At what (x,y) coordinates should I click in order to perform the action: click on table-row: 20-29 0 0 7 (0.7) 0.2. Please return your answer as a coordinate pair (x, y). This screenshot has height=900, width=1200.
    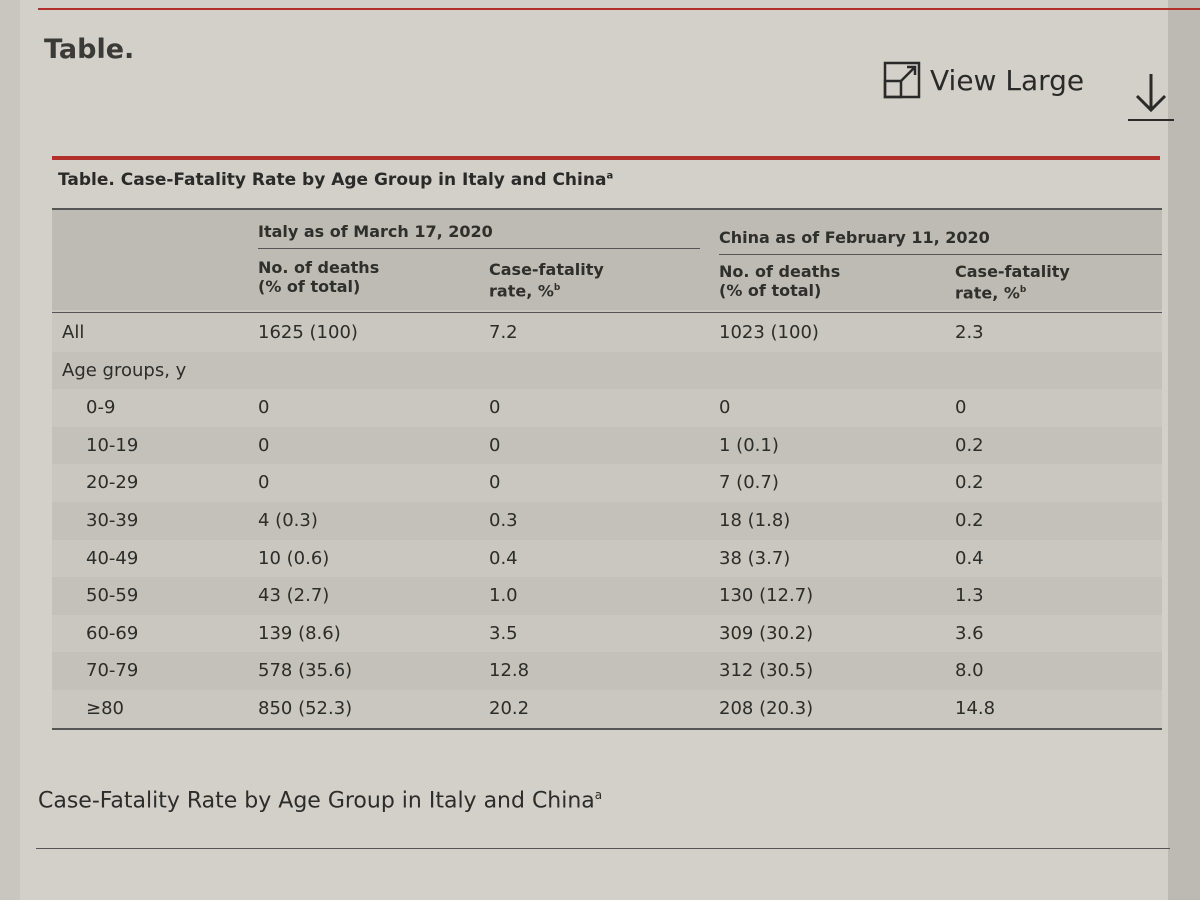
    Looking at the image, I should click on (607, 484).